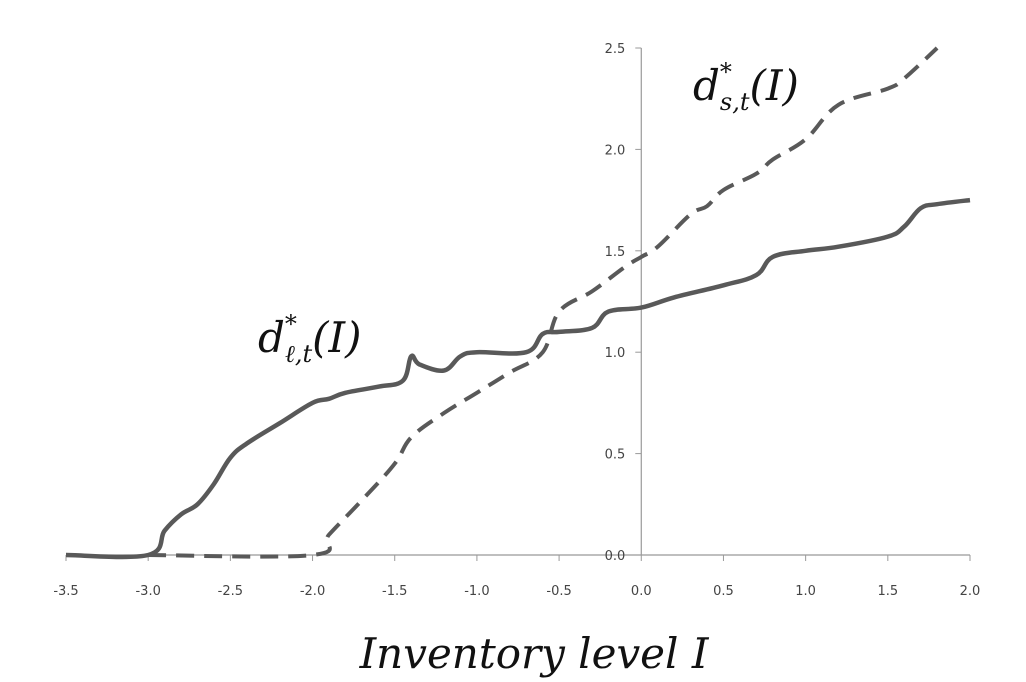  What do you see at coordinates (887, 591) in the screenshot?
I see `x-tick-label: 1.5` at bounding box center [887, 591].